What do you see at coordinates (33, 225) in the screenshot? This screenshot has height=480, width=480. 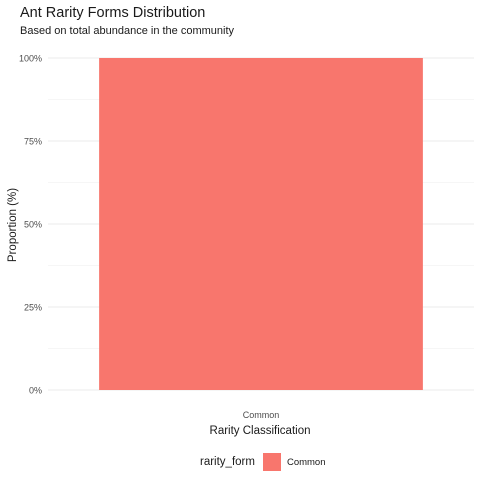 I see `y-tick-label: 50%` at bounding box center [33, 225].